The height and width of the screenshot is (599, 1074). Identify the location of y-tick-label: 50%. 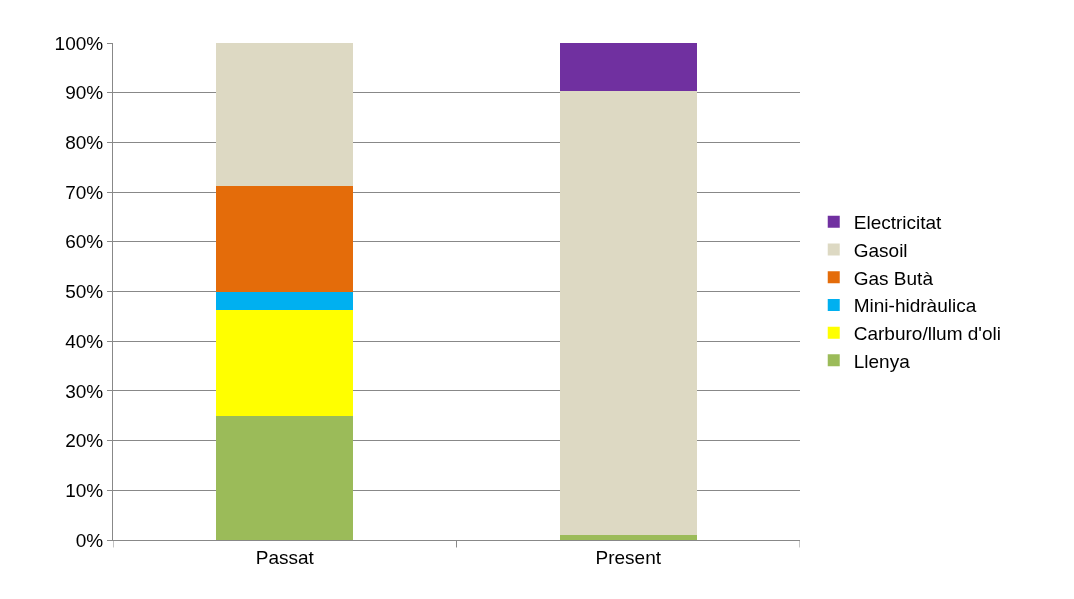
(84, 292).